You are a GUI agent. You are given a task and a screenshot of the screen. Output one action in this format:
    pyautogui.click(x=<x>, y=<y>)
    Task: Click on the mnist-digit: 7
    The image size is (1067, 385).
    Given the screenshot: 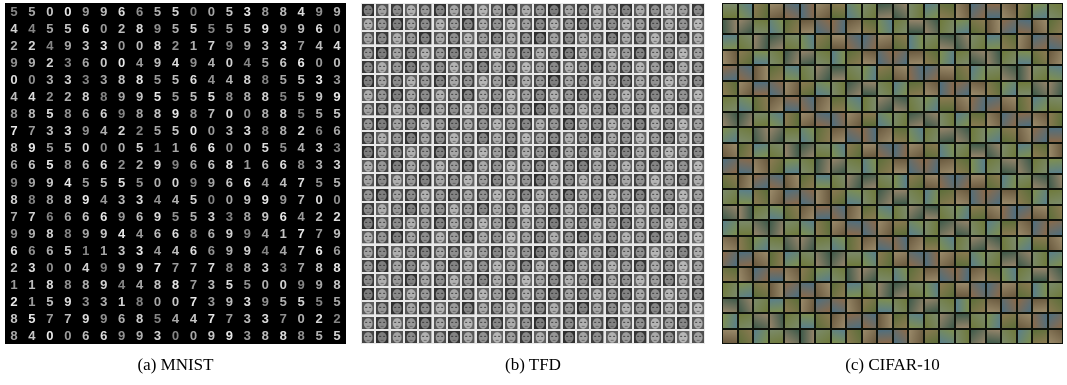 What is the action you would take?
    pyautogui.click(x=301, y=250)
    